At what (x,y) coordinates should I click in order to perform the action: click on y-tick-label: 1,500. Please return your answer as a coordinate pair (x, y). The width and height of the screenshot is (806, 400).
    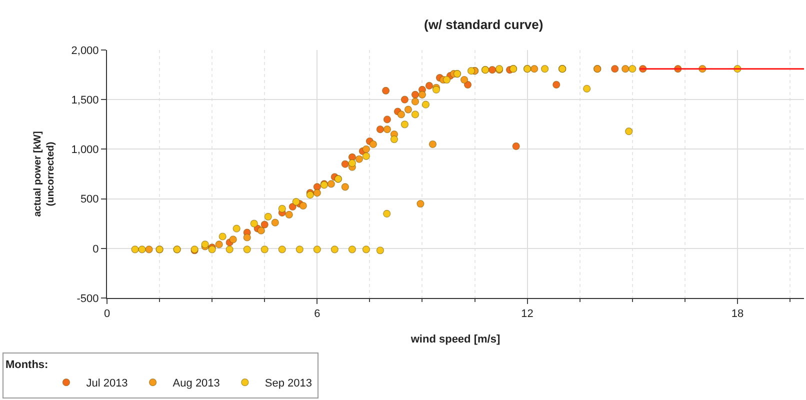
    Looking at the image, I should click on (85, 100).